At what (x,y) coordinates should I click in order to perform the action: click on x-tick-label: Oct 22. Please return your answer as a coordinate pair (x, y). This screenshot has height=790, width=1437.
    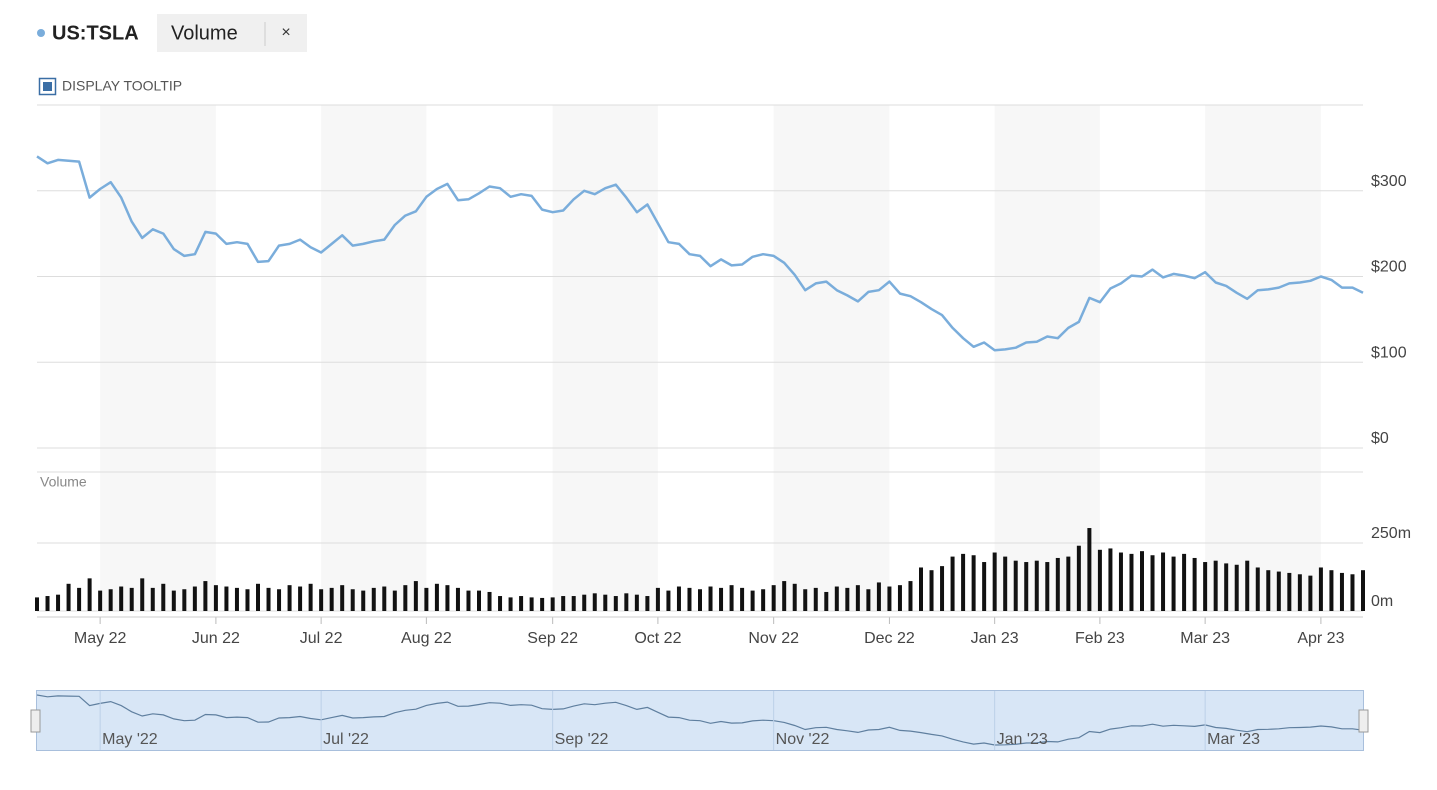
    Looking at the image, I should click on (657, 638).